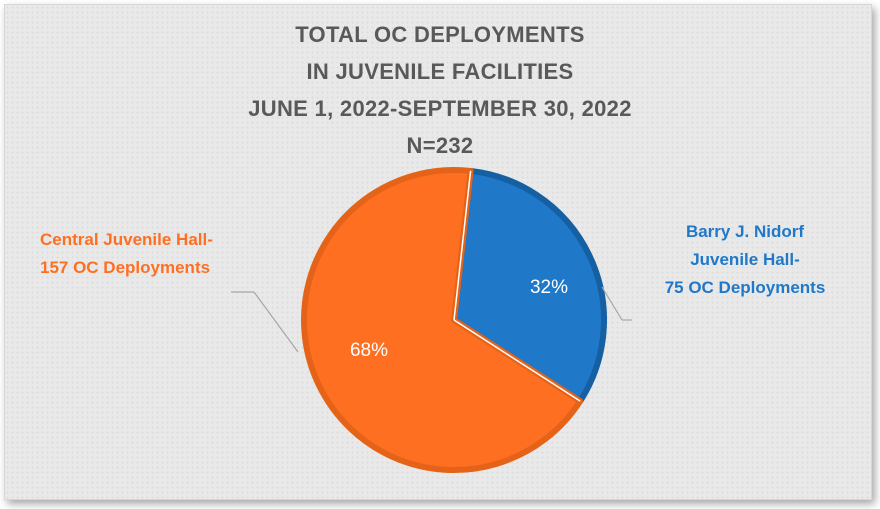  What do you see at coordinates (440, 71) in the screenshot?
I see `chart-title-line-2: IN JUVENILE FACILITIES` at bounding box center [440, 71].